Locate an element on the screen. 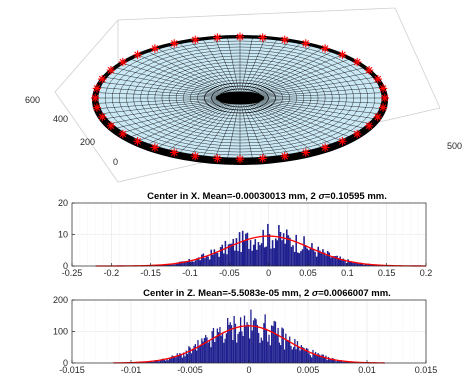 The width and height of the screenshot is (469, 383). y-tick-label: 200 is located at coordinates (60, 300).